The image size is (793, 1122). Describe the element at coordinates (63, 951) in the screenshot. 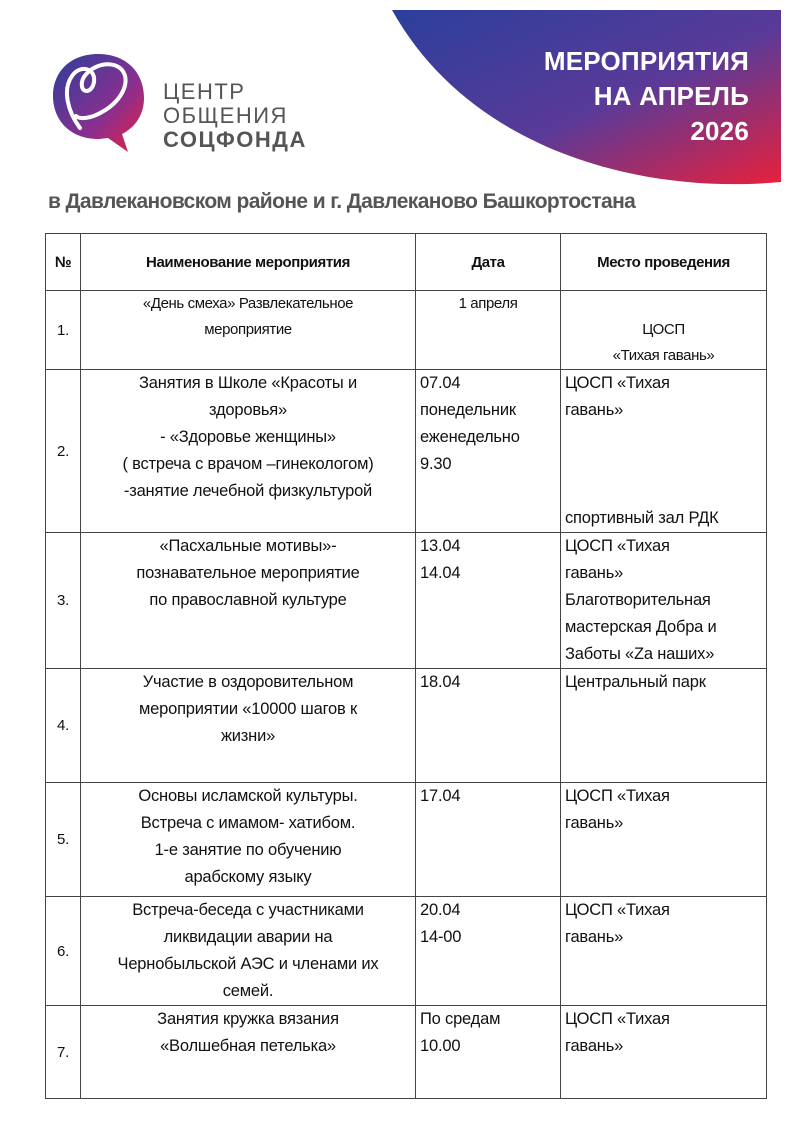

I see `row-number: 6.` at that location.